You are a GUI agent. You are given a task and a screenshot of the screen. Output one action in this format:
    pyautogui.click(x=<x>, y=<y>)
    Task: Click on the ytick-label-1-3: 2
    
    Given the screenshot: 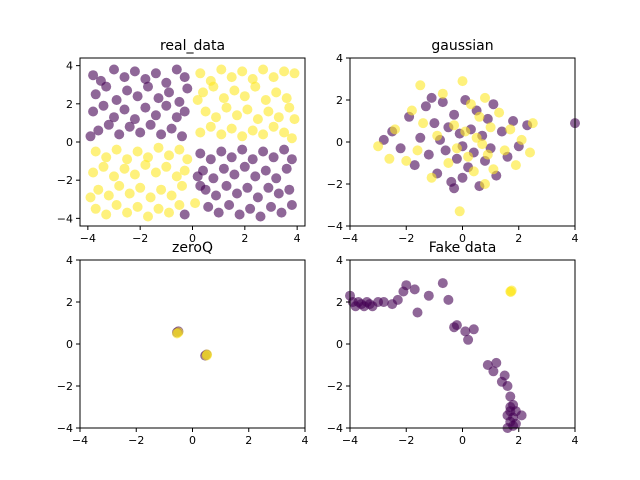 What is the action you would take?
    pyautogui.click(x=339, y=100)
    